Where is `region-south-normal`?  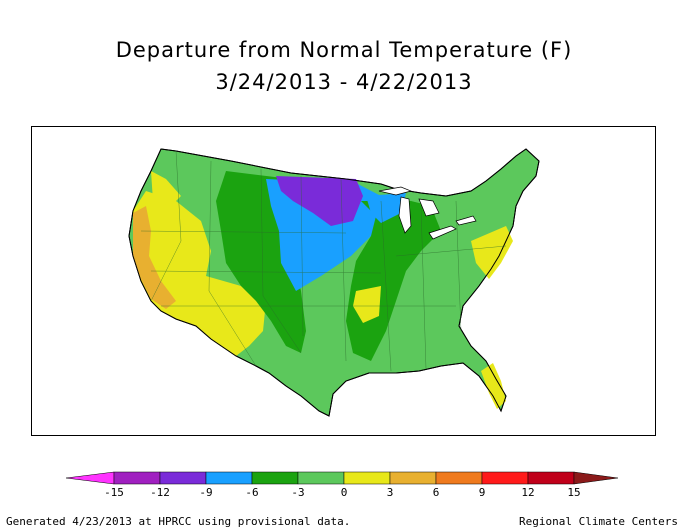 region-south-normal is located at coordinates (367, 304).